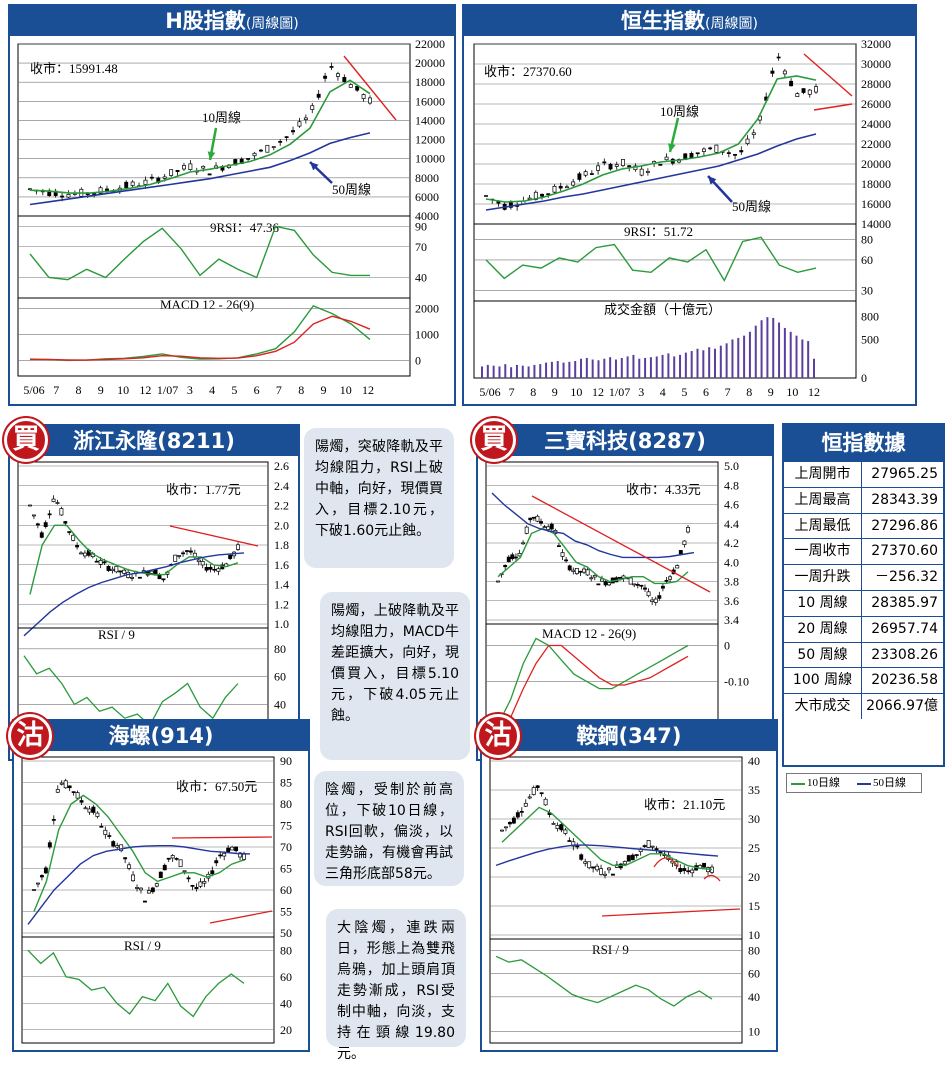 This screenshot has height=1065, width=950. What do you see at coordinates (430, 159) in the screenshot?
I see `y-tick-label: 10000` at bounding box center [430, 159].